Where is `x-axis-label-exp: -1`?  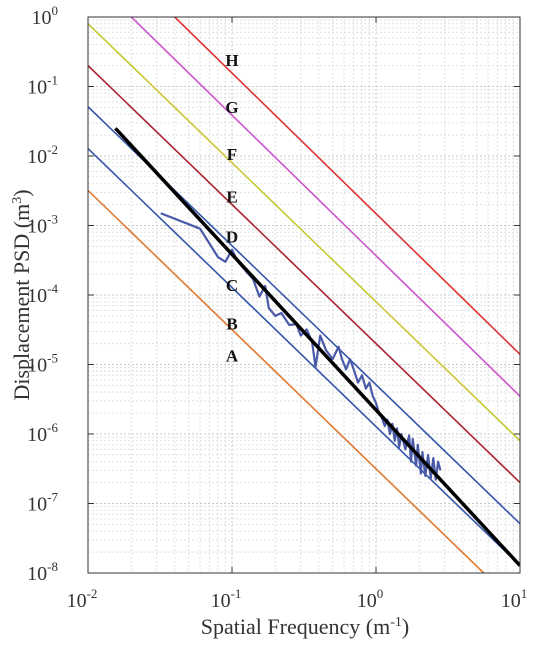 x-axis-label-exp: -1 is located at coordinates (396, 622).